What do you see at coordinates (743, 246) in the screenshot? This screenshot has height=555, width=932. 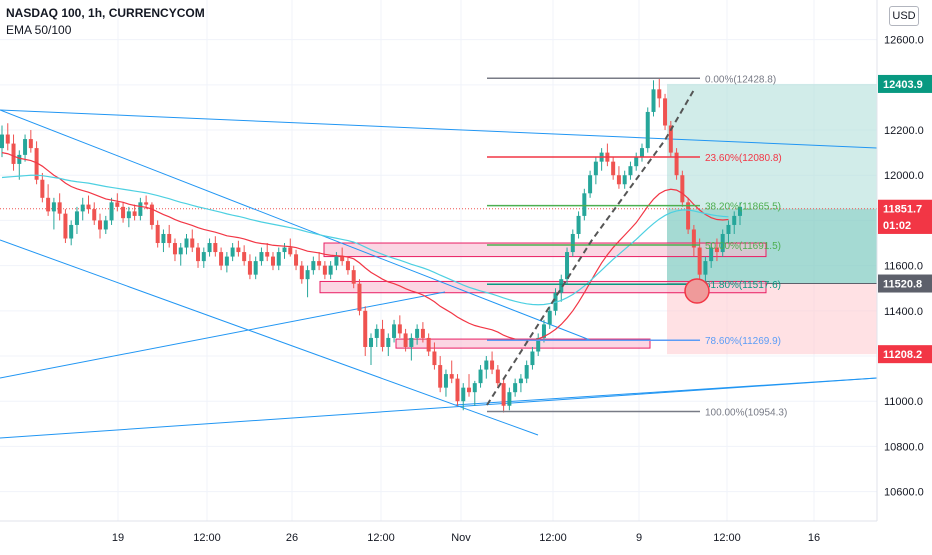 I see `fib-level-label: 50.00%(11691.5)` at bounding box center [743, 246].